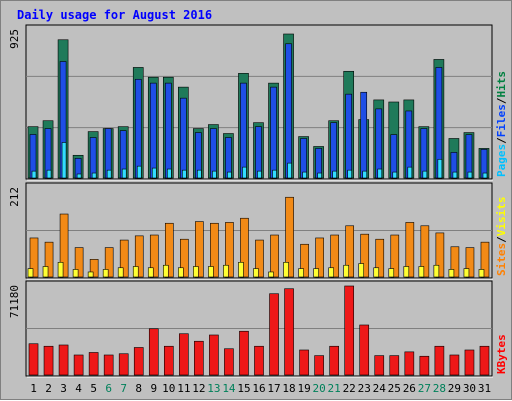 The width and height of the screenshot is (512, 401). What do you see at coordinates (409, 388) in the screenshot?
I see `day-label-26: 26` at bounding box center [409, 388].